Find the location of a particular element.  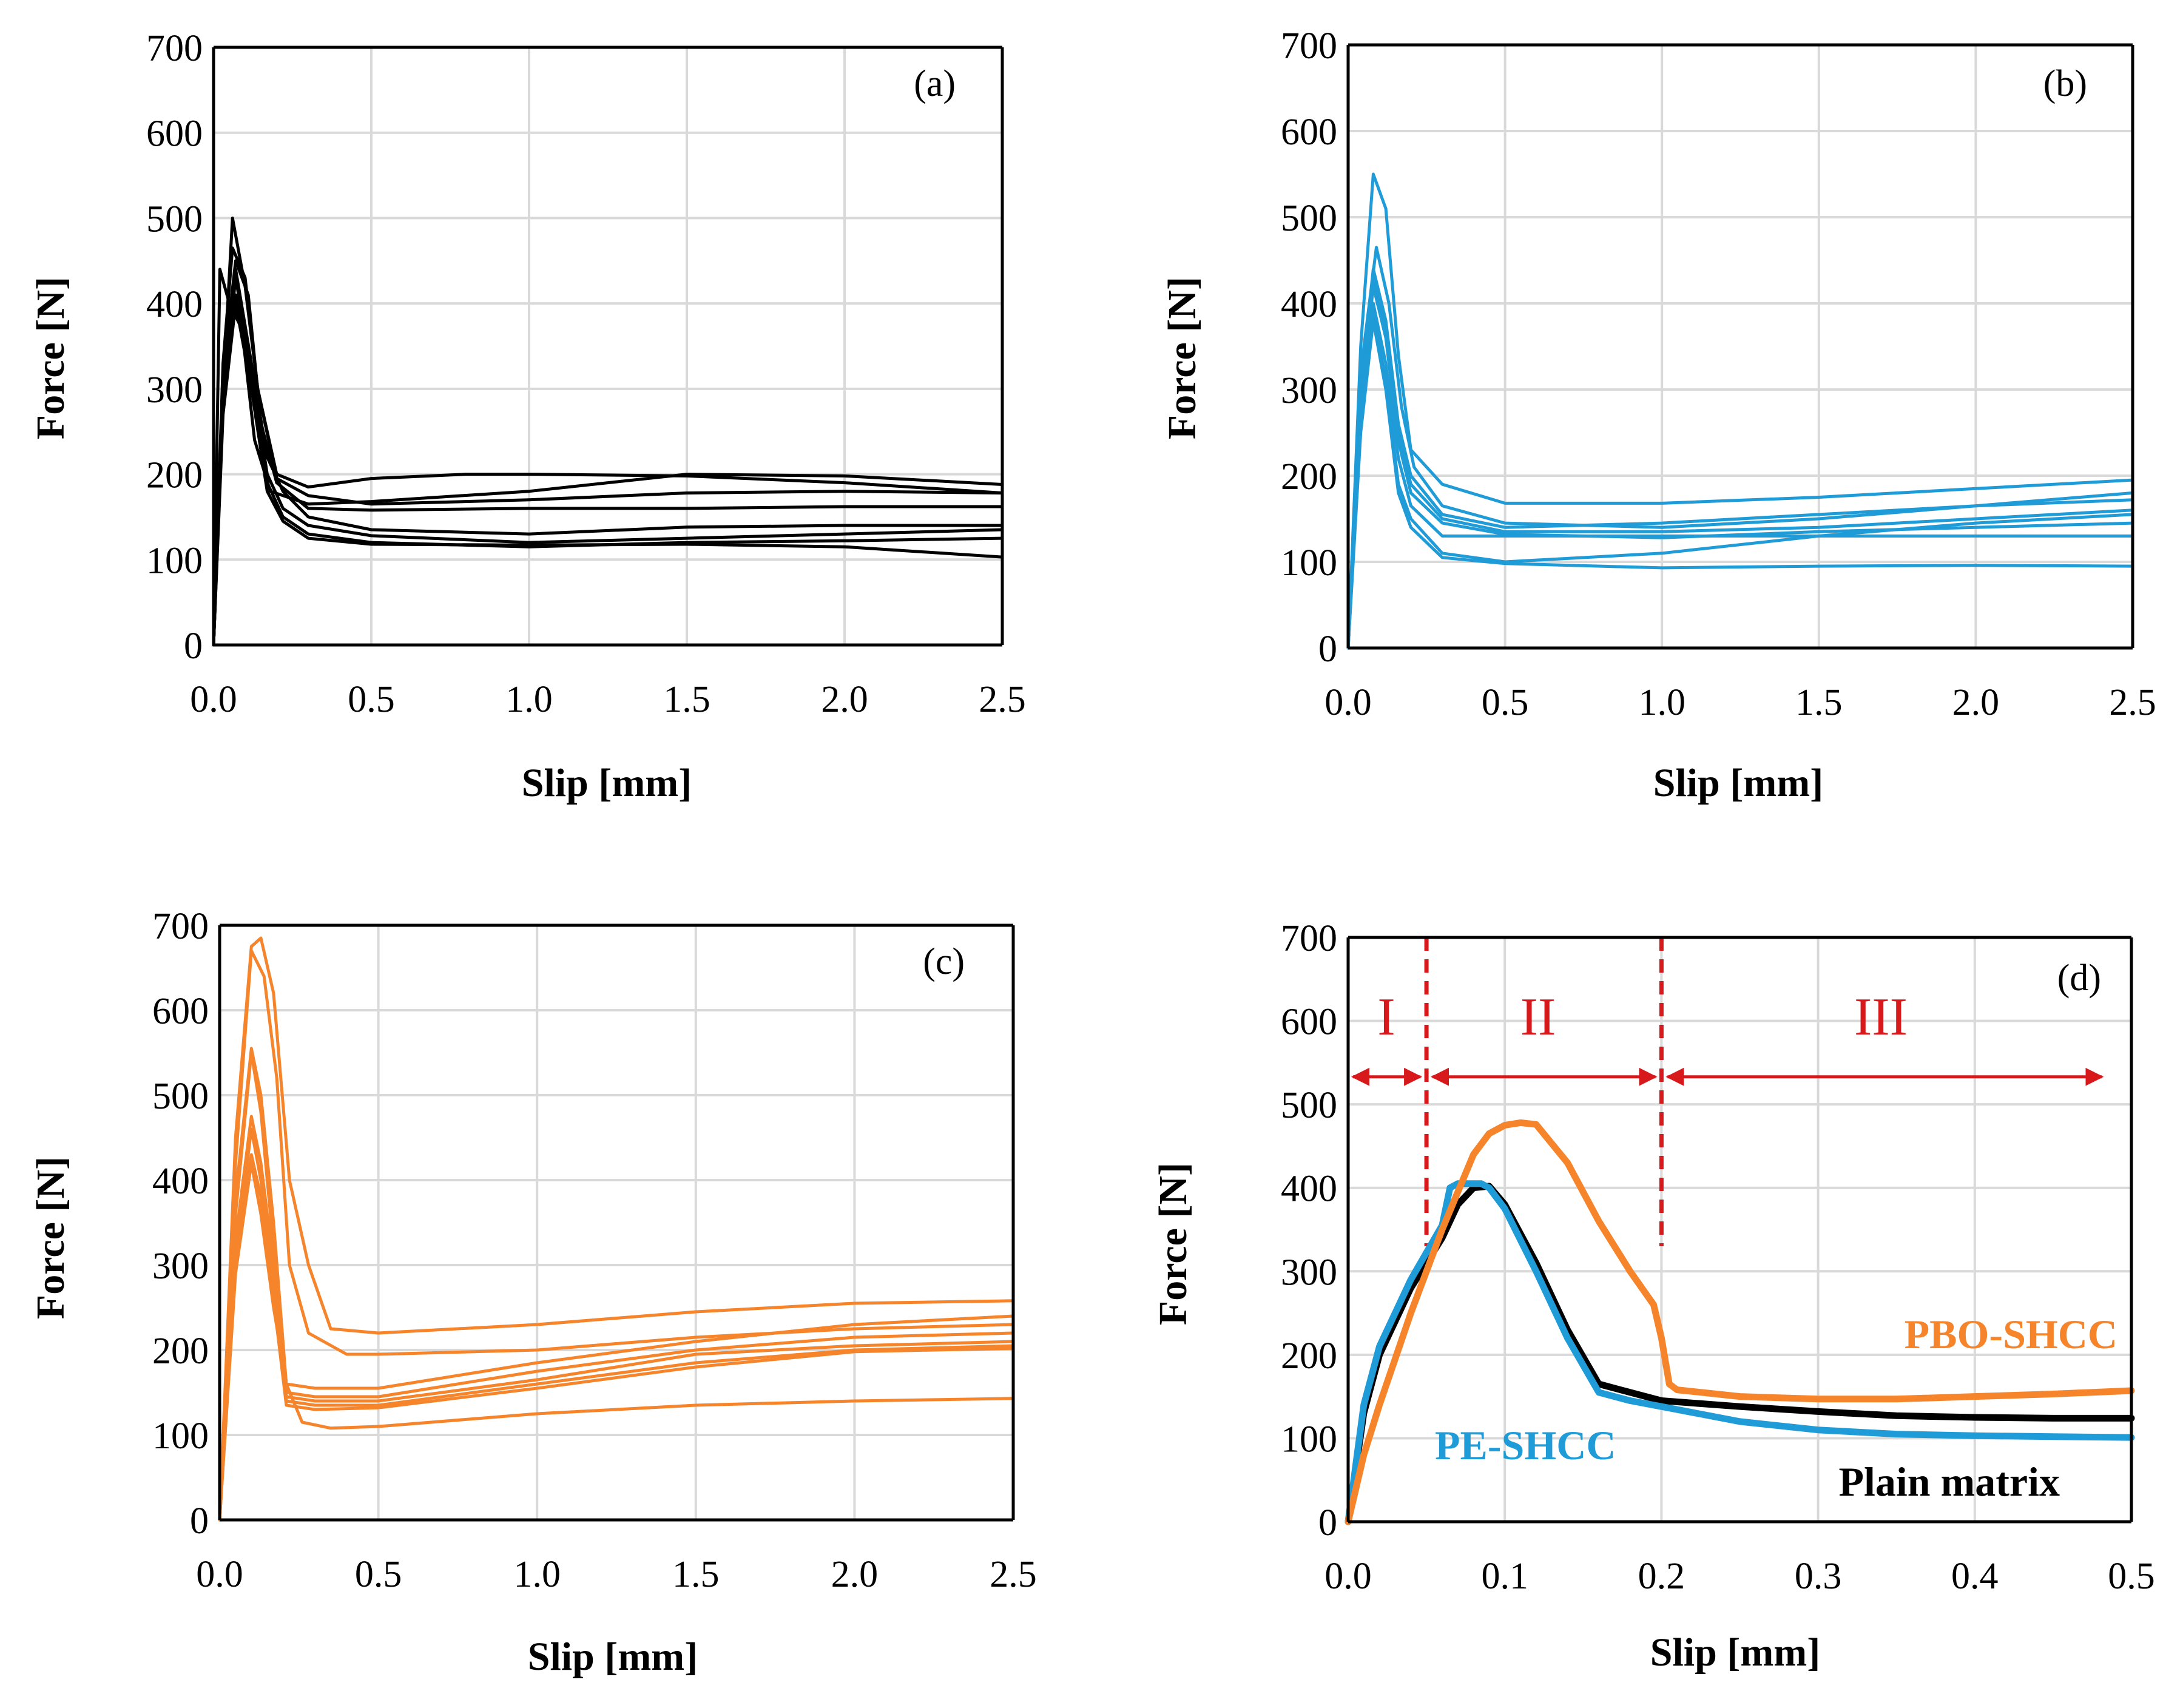

panel-c-x-tick-label: 0.0 is located at coordinates (219, 1575).